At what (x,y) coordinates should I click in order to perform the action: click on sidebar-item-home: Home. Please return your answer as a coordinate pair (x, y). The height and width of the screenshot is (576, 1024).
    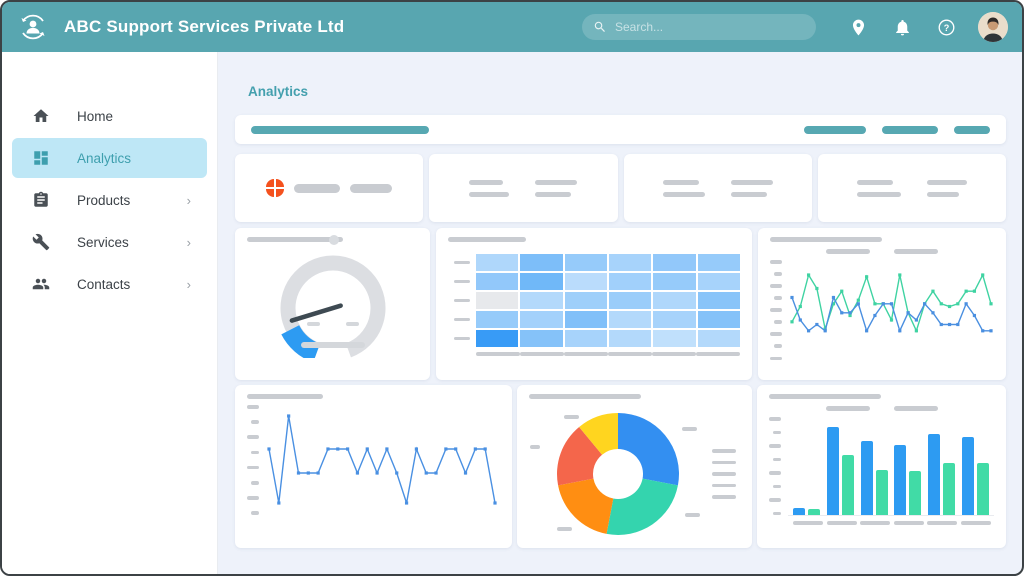
    Looking at the image, I should click on (109, 116).